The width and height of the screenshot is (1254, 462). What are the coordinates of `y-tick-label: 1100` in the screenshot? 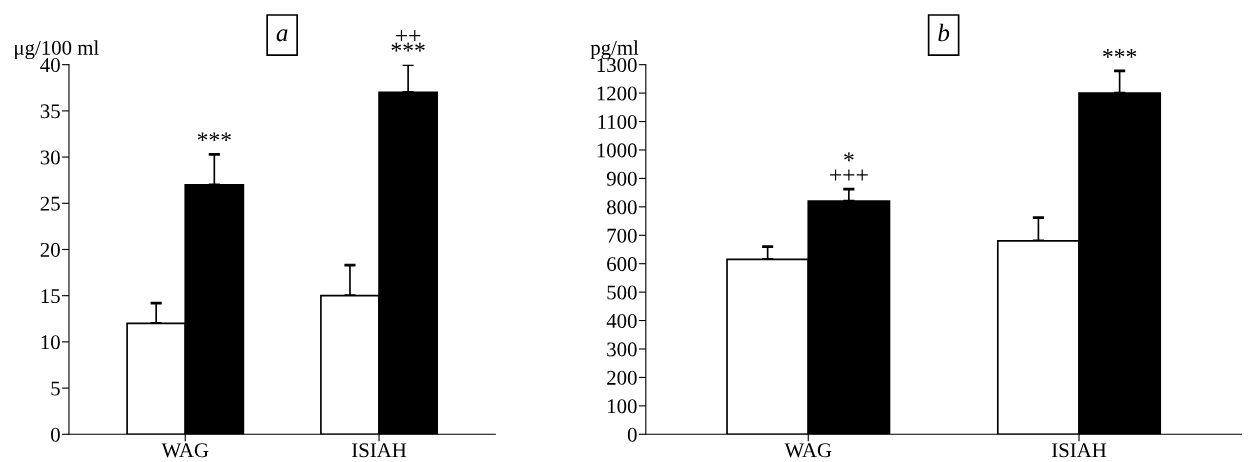 It's located at (617, 121).